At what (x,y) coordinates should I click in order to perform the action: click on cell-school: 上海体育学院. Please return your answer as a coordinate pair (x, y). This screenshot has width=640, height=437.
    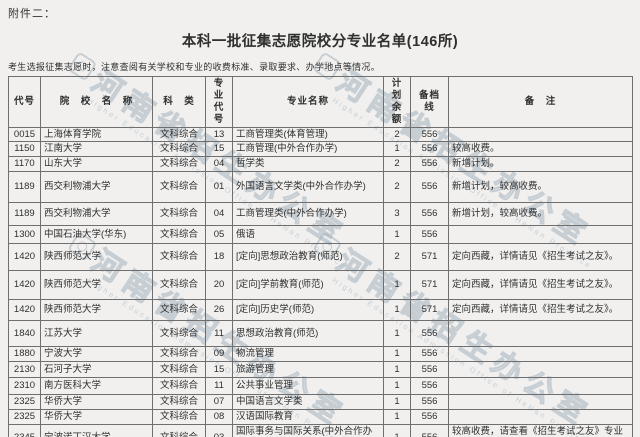
    Looking at the image, I should click on (96, 134).